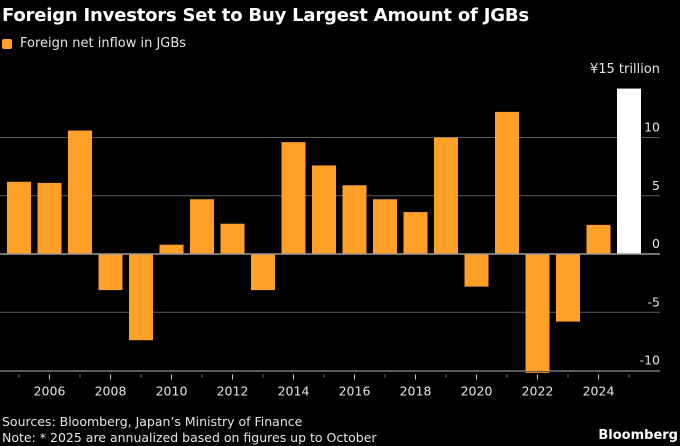 The height and width of the screenshot is (446, 680). Describe the element at coordinates (476, 270) in the screenshot. I see `bar-2020` at that location.